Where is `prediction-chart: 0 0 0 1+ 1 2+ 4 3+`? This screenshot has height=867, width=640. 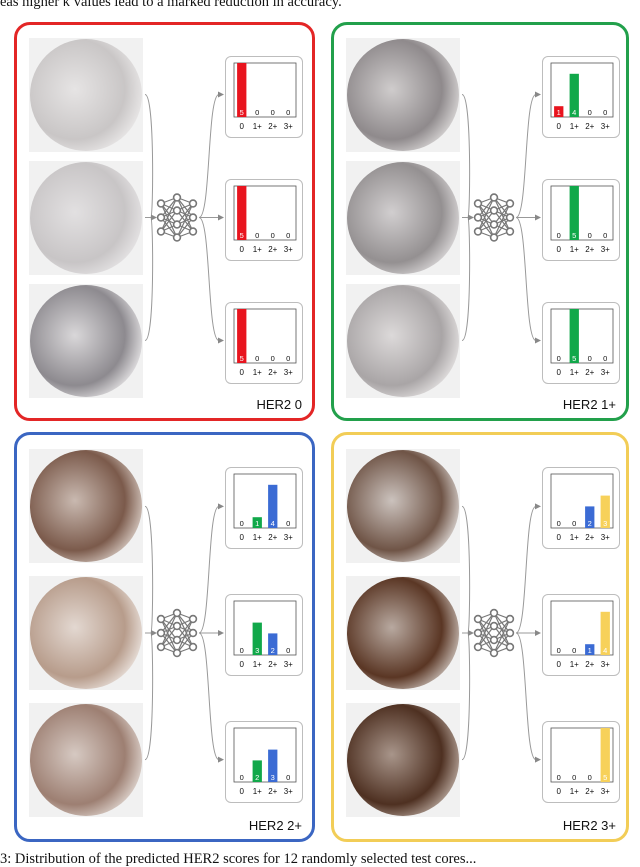 prediction-chart: 0 0 0 1+ 1 2+ 4 3+ is located at coordinates (581, 635).